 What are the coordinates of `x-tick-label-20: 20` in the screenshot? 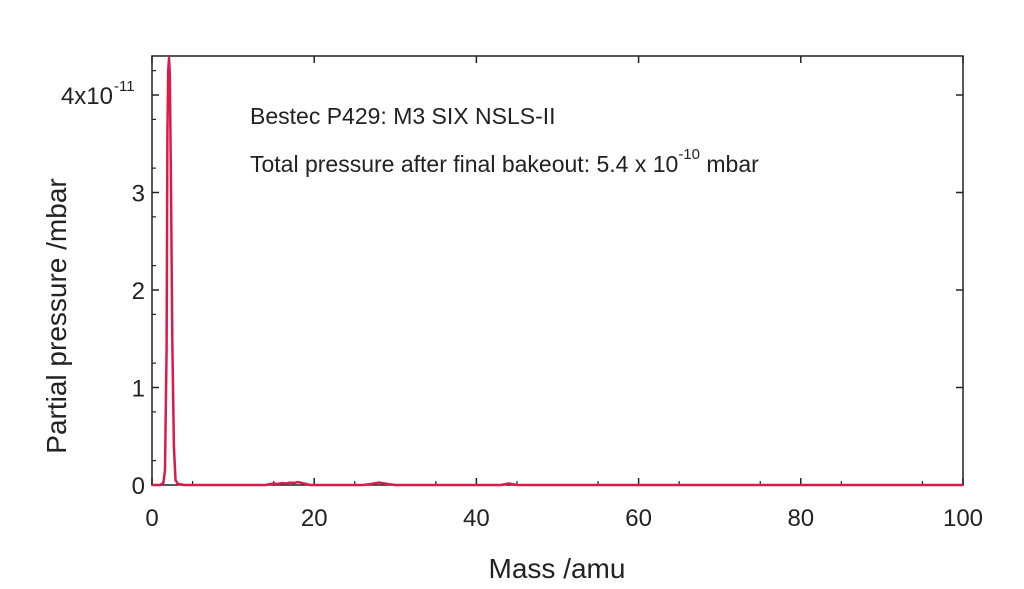 It's located at (314, 518).